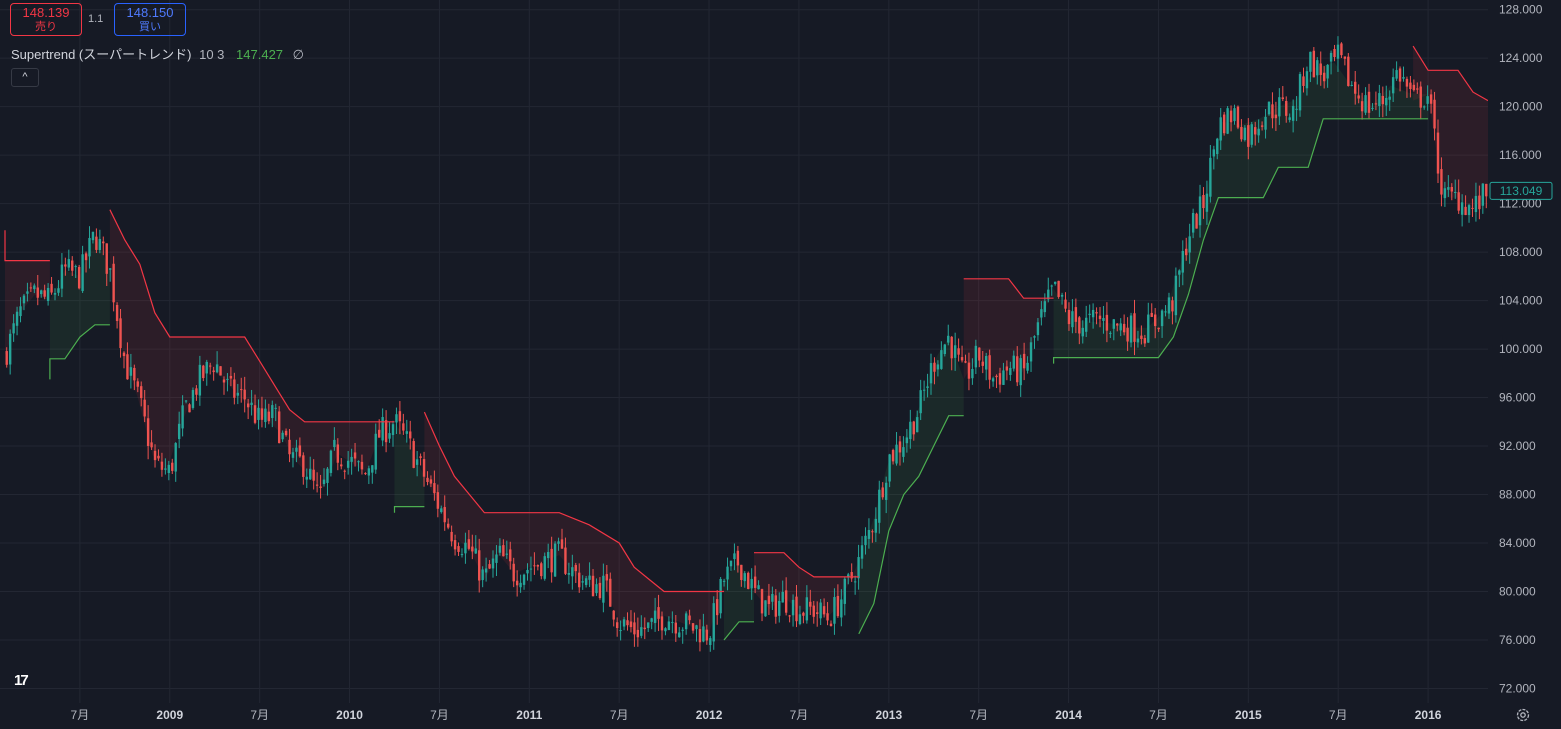 This screenshot has width=1561, height=729. I want to click on y-tick-label: 92.000, so click(1517, 446).